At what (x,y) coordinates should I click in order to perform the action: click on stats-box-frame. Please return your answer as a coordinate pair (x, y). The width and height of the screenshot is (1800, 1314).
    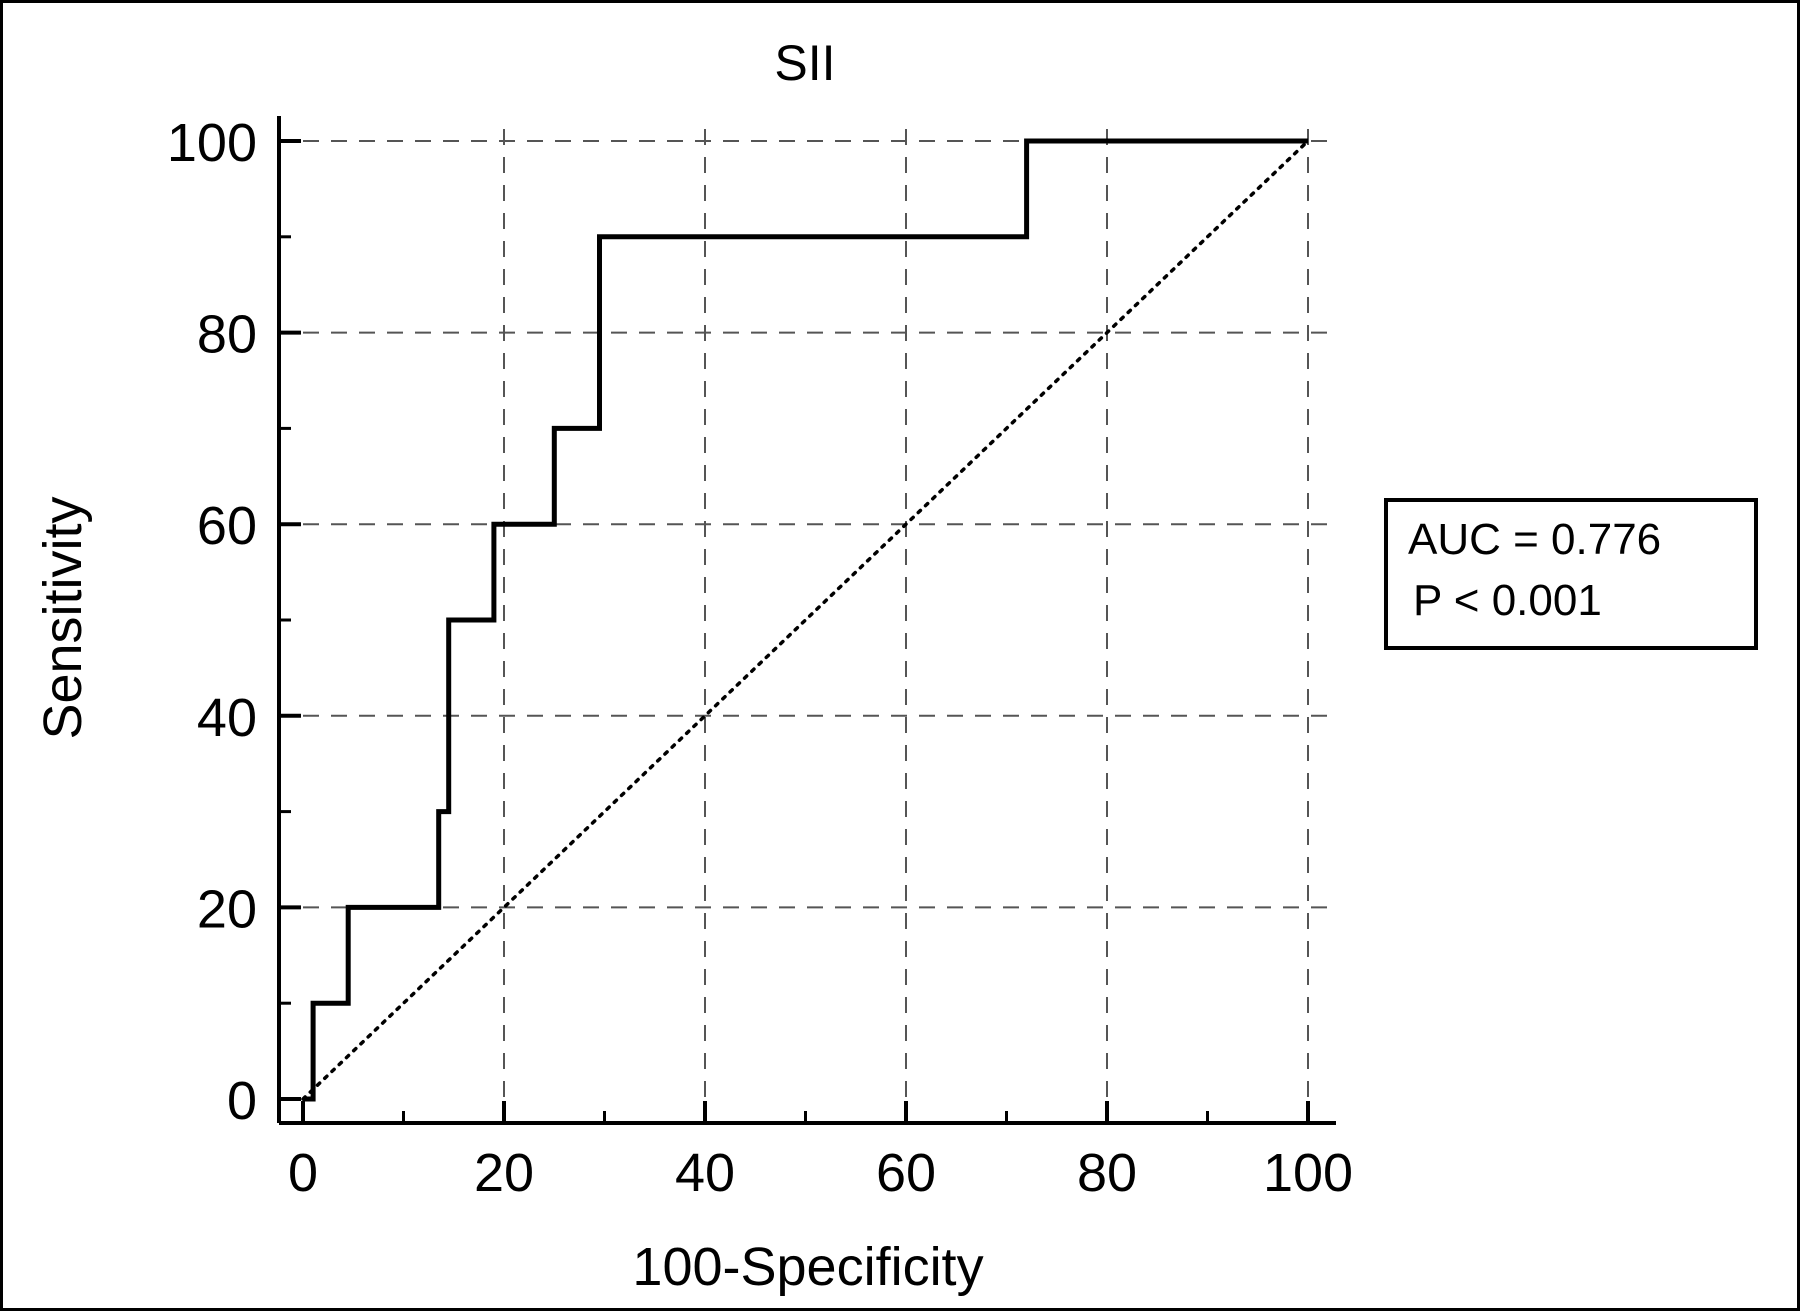
    Looking at the image, I should click on (1571, 574).